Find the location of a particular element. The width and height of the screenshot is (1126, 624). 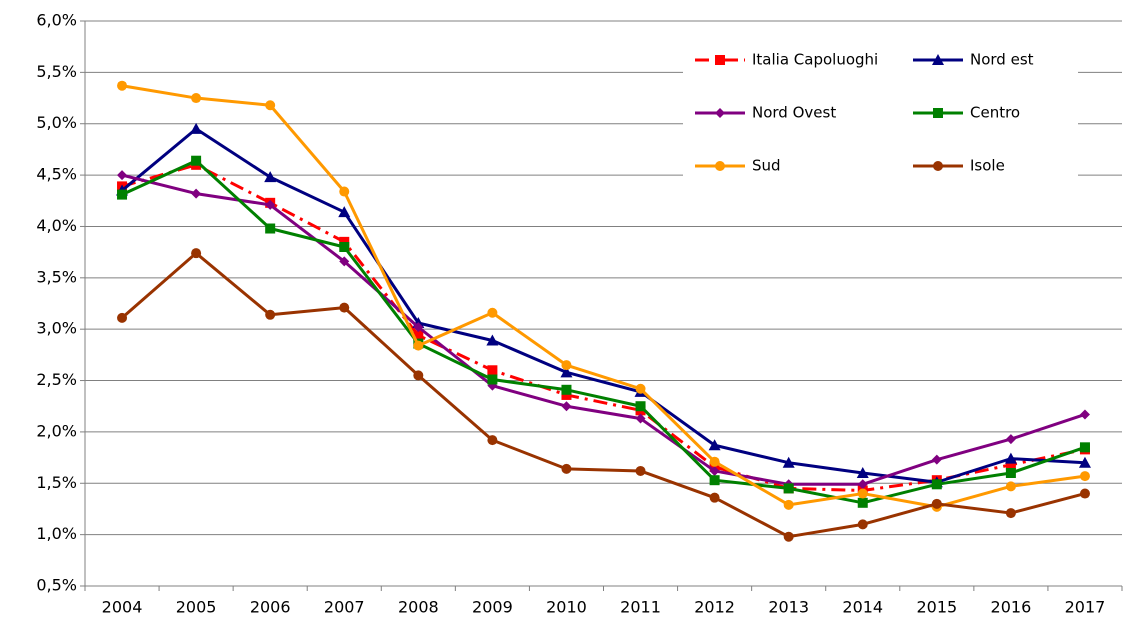

x-tick-label: 2013 is located at coordinates (788, 607).